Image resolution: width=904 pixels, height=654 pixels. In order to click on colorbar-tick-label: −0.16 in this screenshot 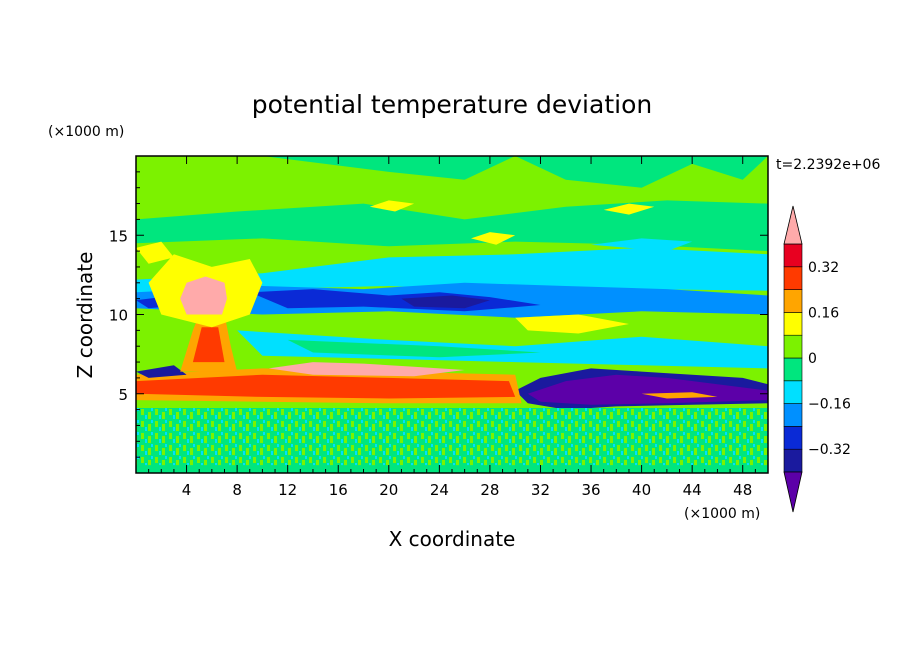, I will do `click(829, 405)`.